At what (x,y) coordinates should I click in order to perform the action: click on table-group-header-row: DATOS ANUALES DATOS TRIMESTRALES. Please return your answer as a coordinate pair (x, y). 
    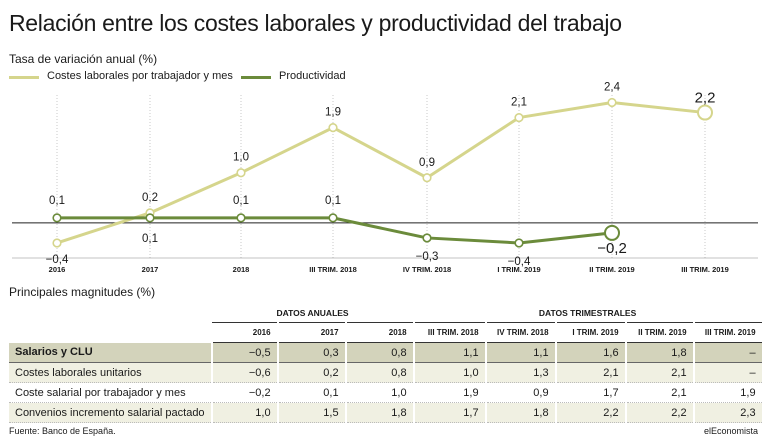
    Looking at the image, I should click on (385, 313).